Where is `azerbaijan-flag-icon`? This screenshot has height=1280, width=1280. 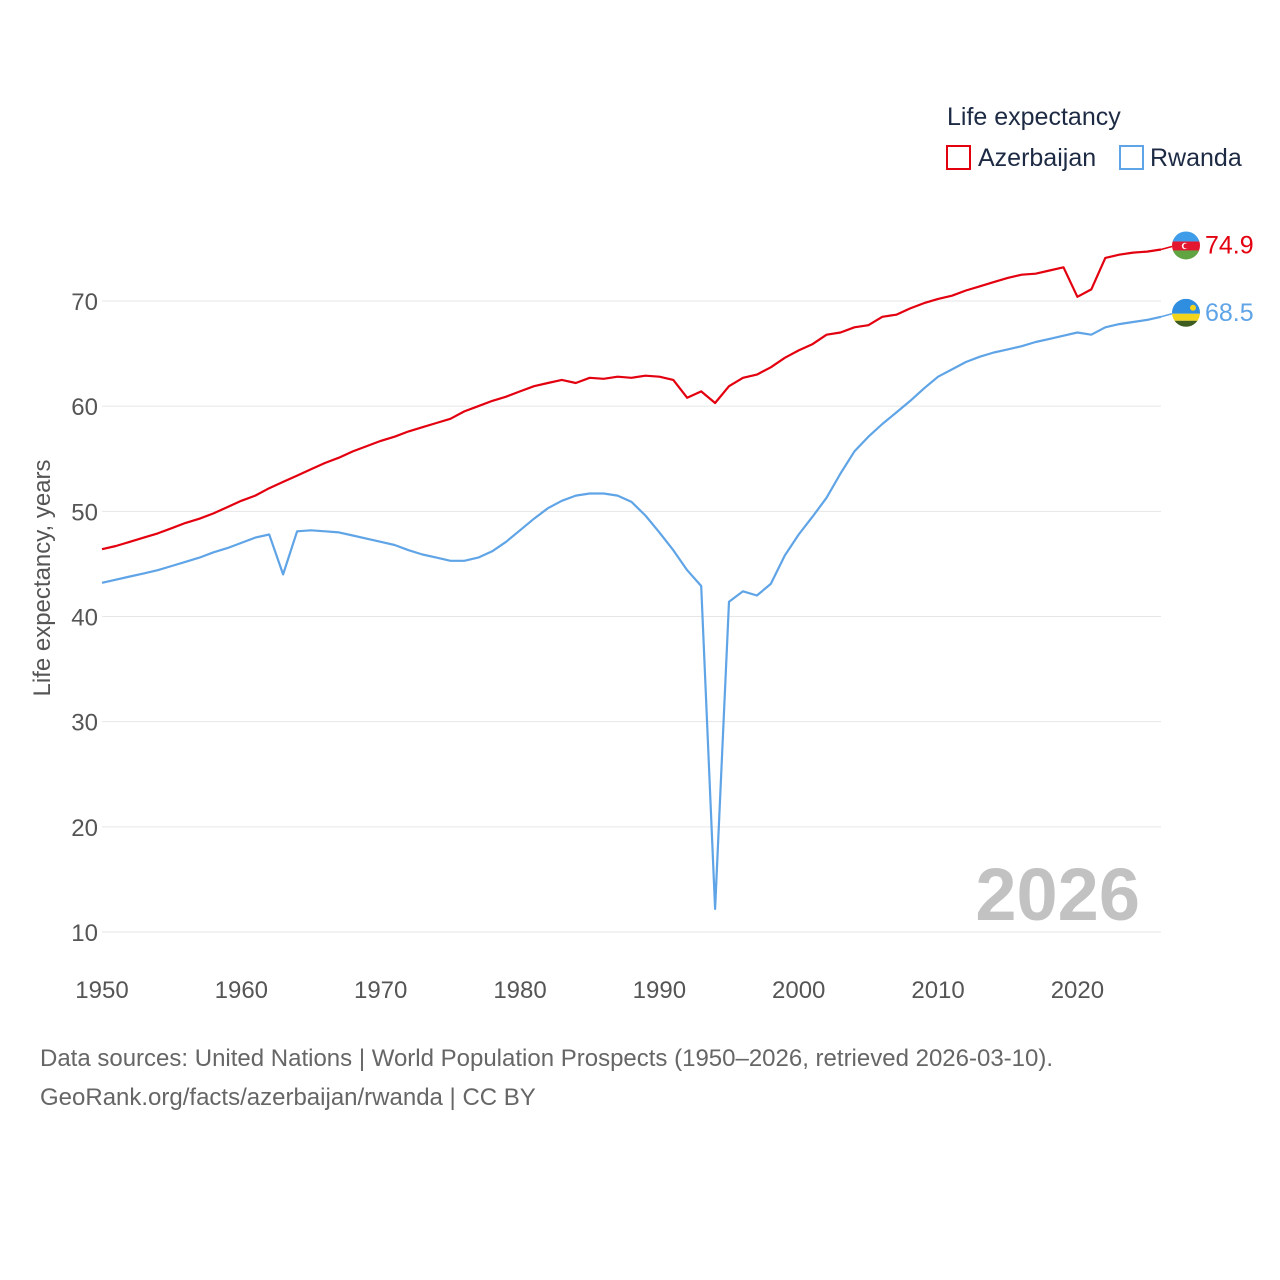 azerbaijan-flag-icon is located at coordinates (1186, 245).